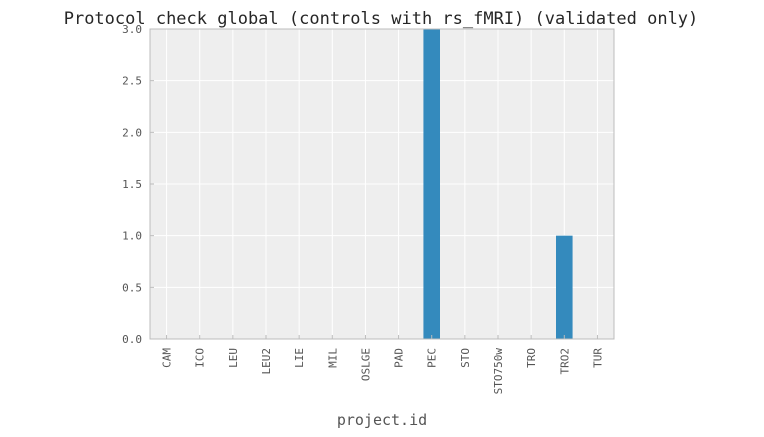 This screenshot has height=437, width=764. I want to click on x-tick-label: CAM, so click(167, 358).